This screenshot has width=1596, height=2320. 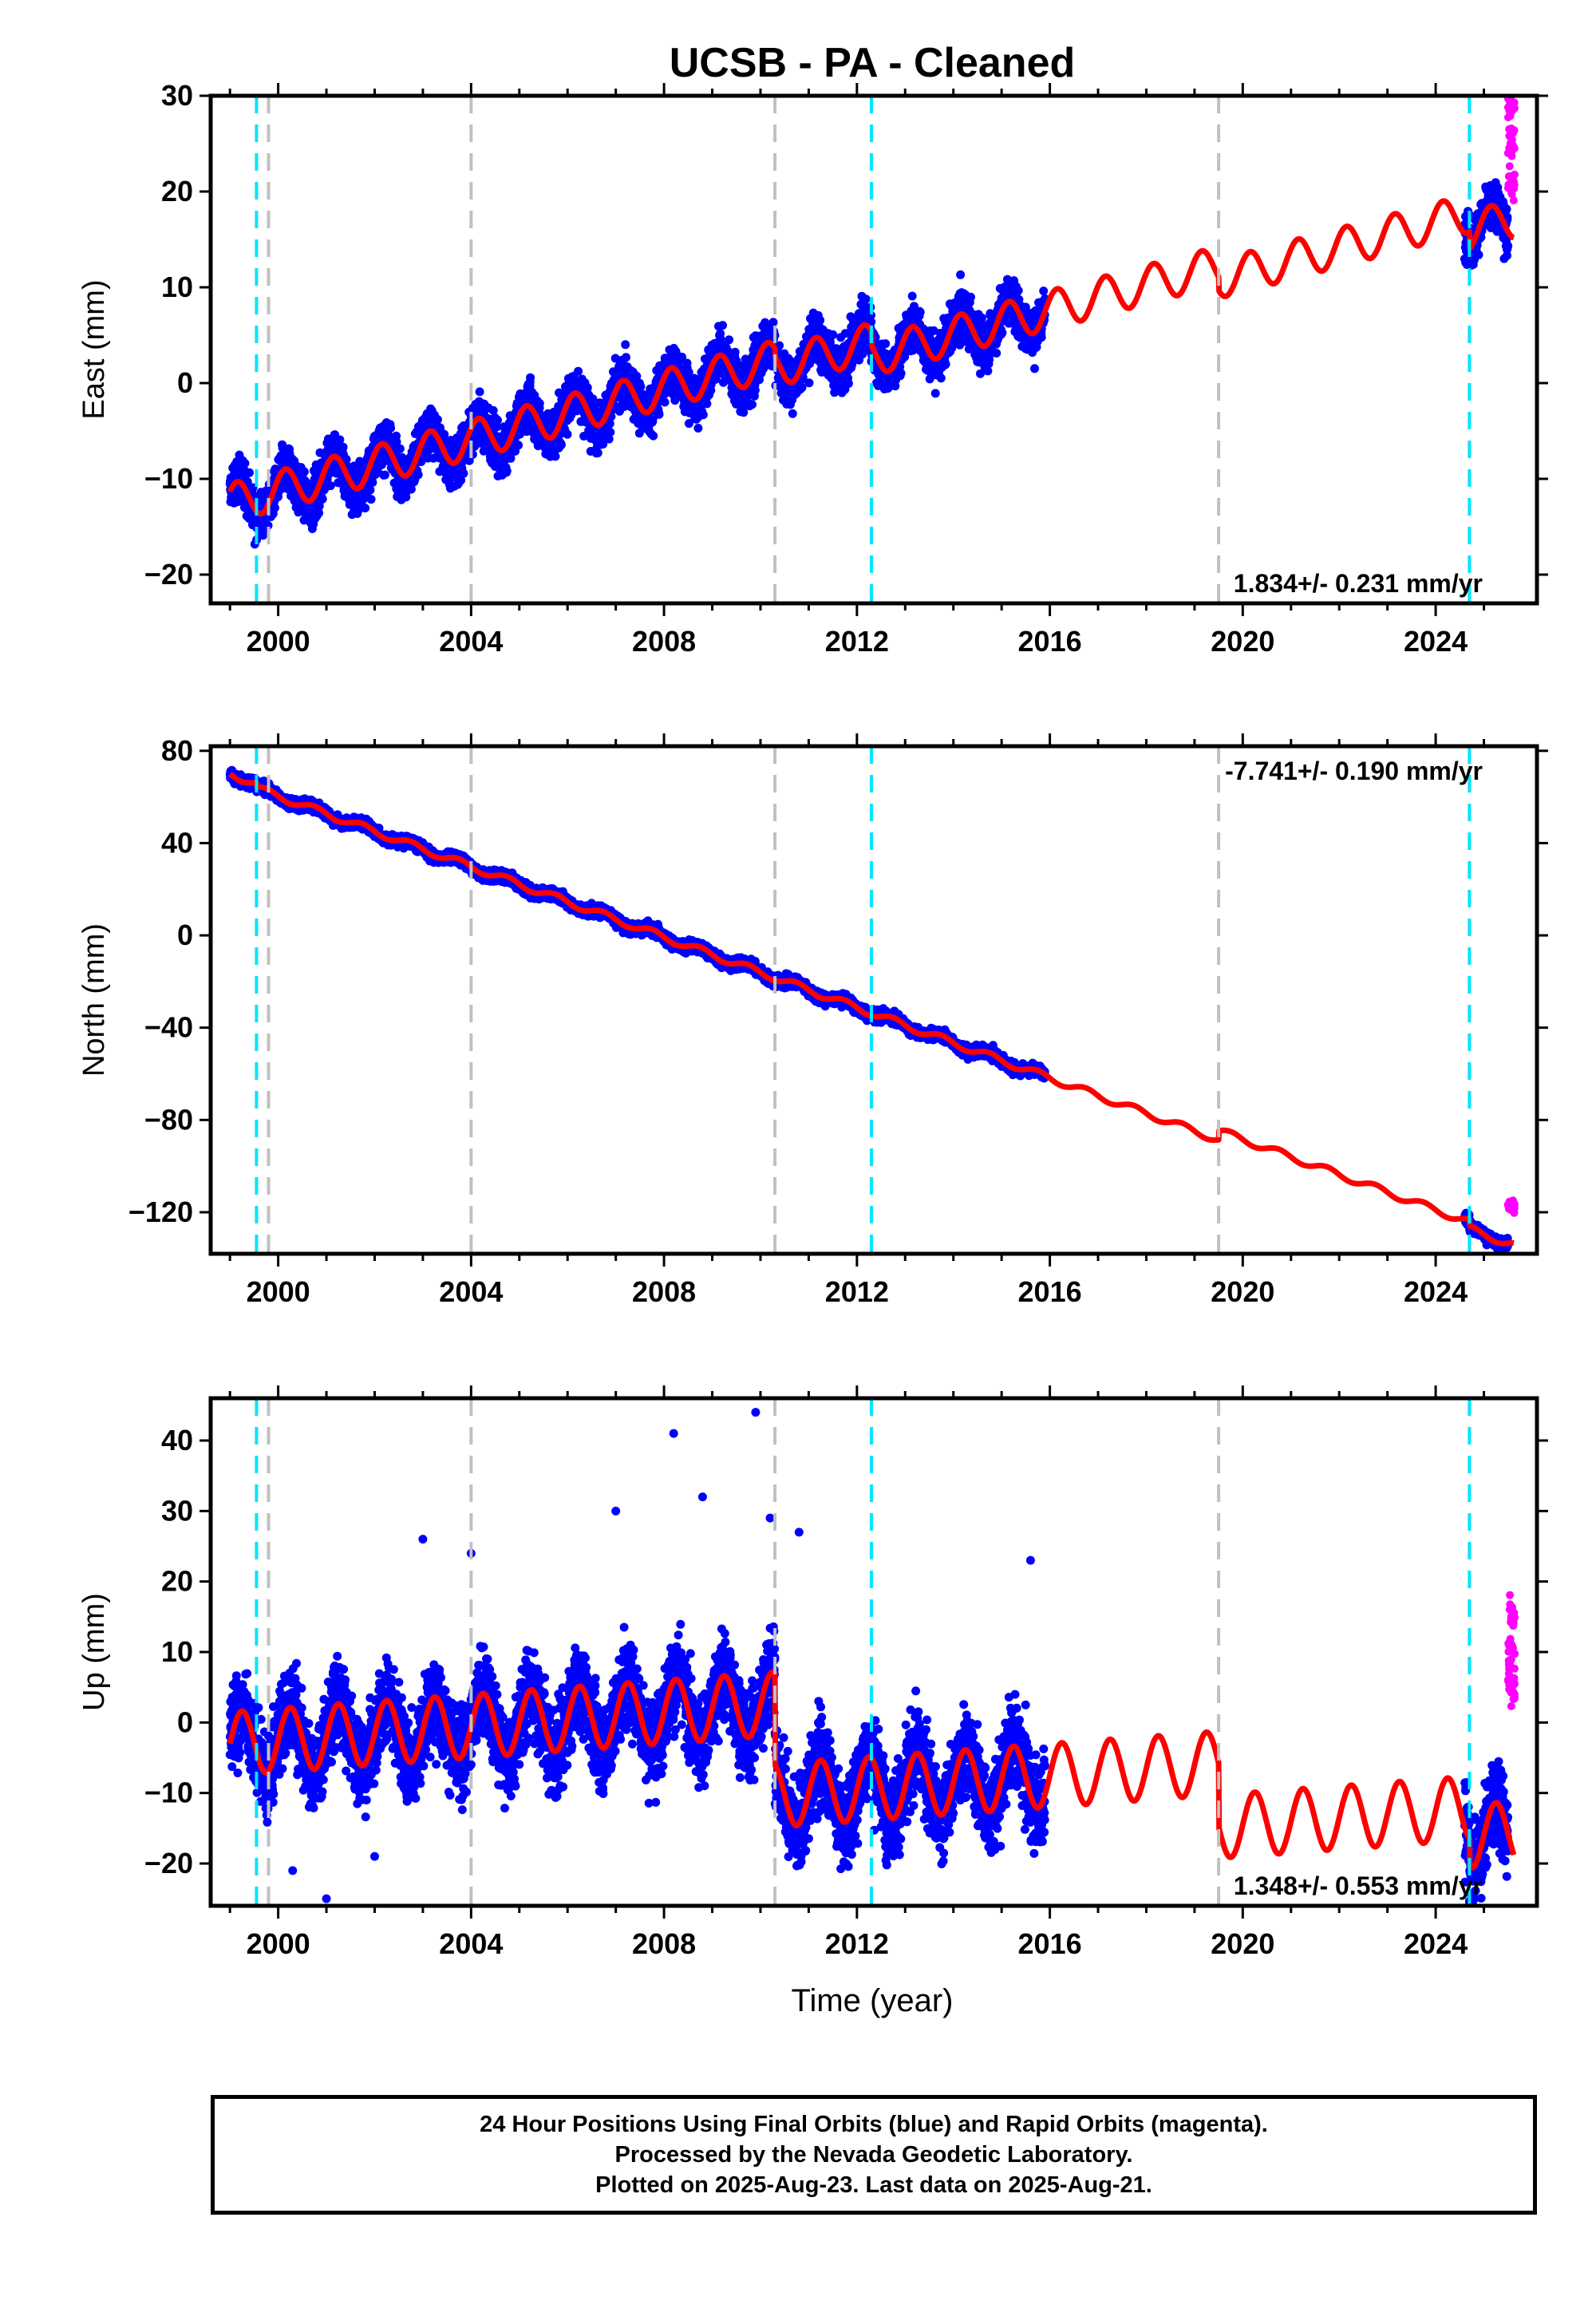 What do you see at coordinates (869, 363) in the screenshot?
I see `scatter-final-east` at bounding box center [869, 363].